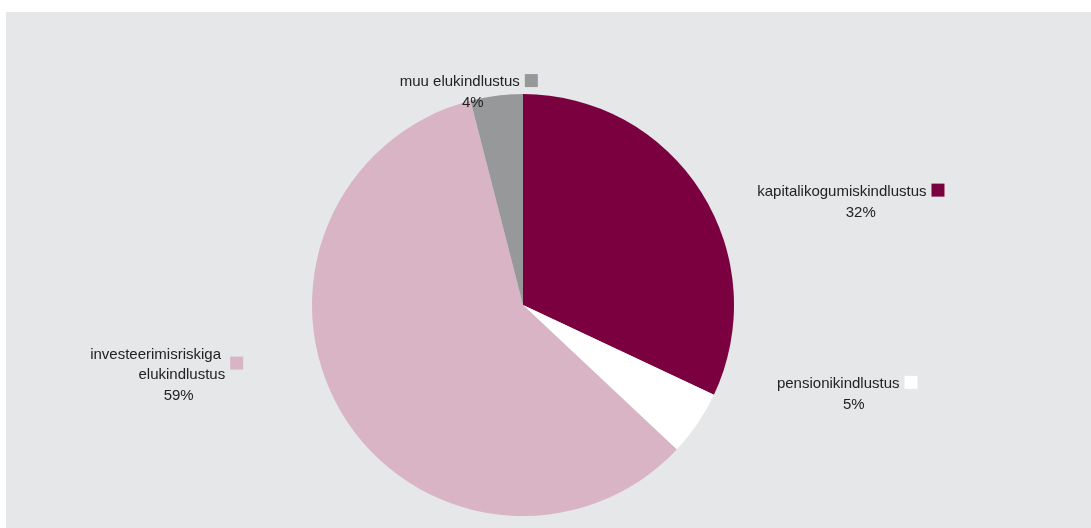  Describe the element at coordinates (158, 363) in the screenshot. I see `legend-label: investeerimisriskiga elukindlustus` at that location.